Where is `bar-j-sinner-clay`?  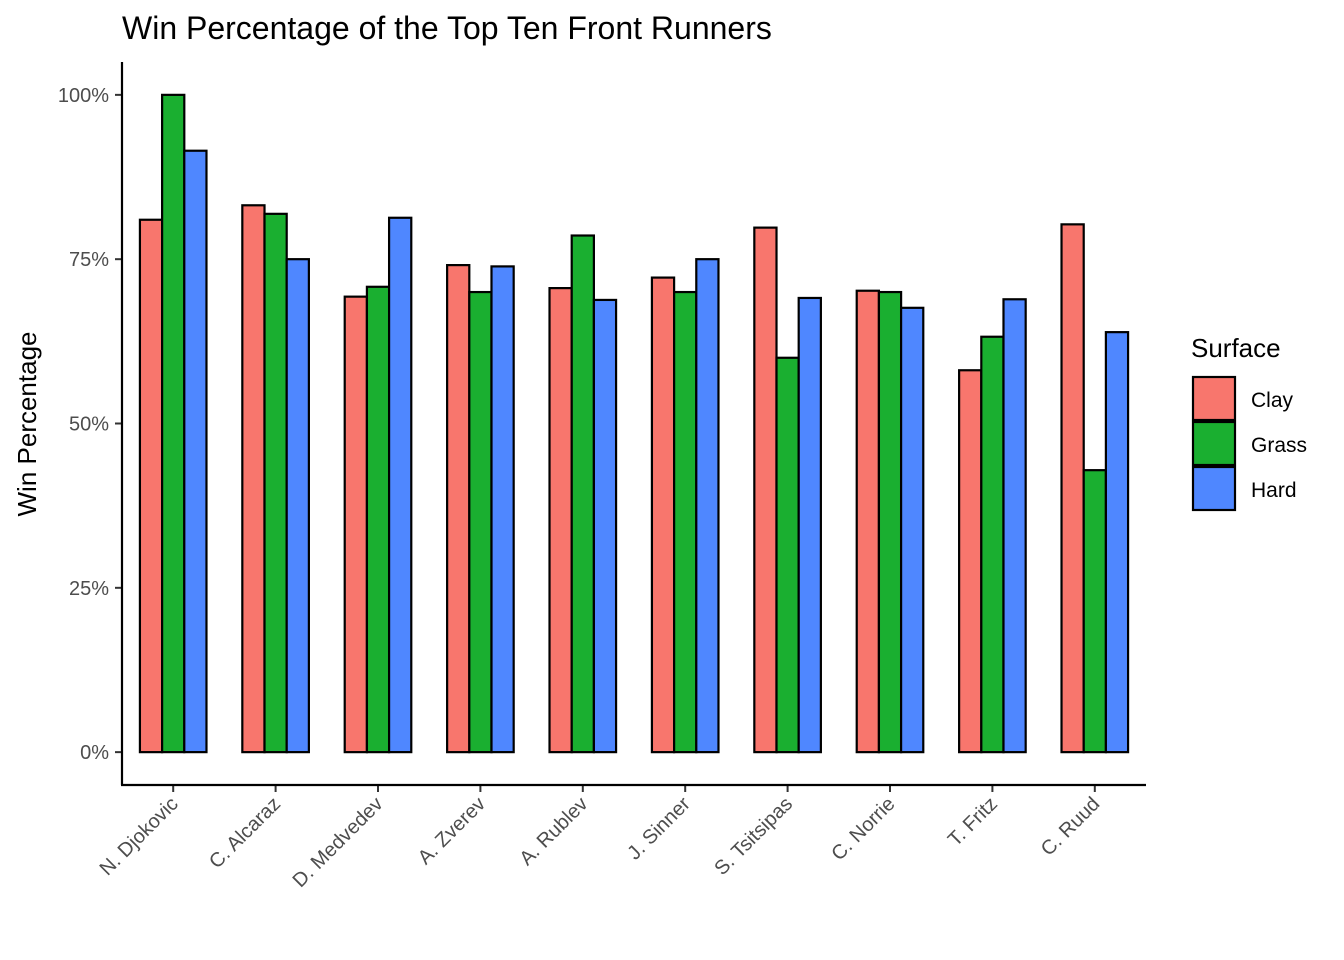 bar-j-sinner-clay is located at coordinates (663, 515).